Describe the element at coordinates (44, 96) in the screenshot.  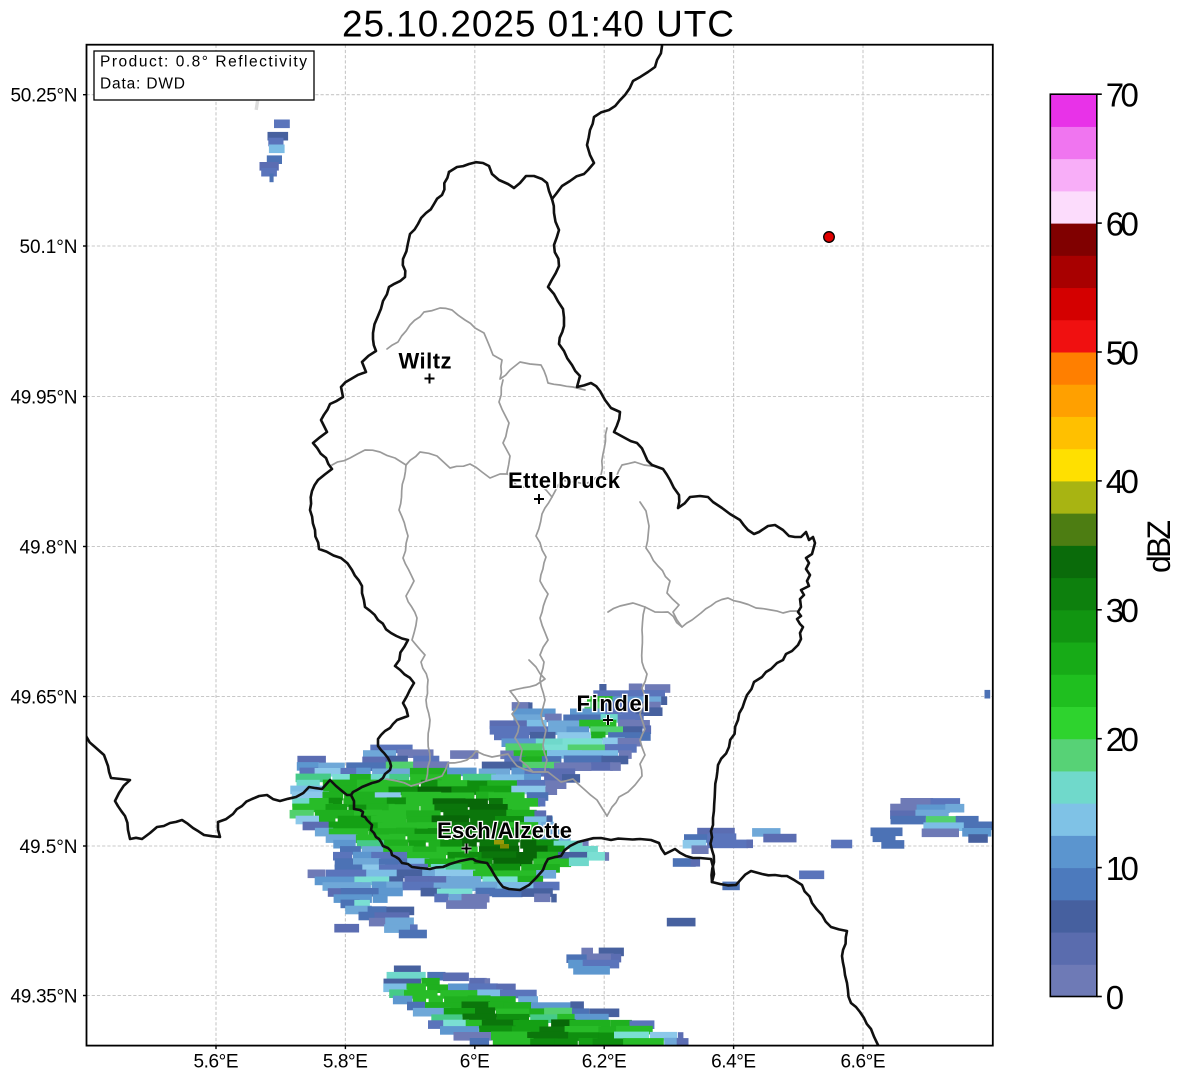
I see `svg-text: 50.25°N` at that location.